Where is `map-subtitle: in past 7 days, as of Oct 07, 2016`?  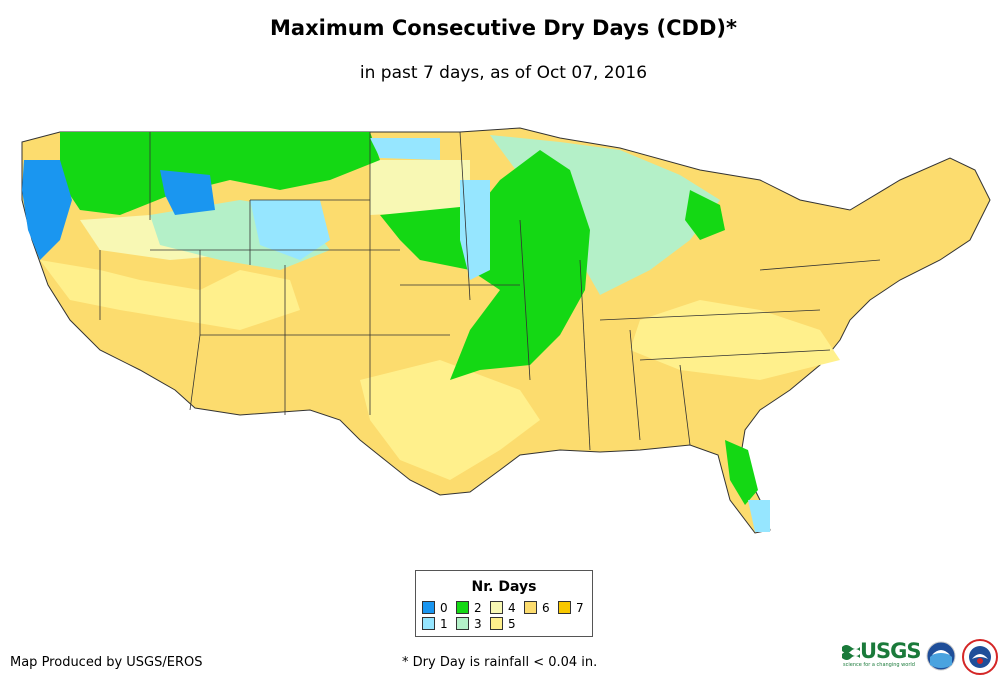
map-subtitle: in past 7 days, as of Oct 07, 2016 is located at coordinates (503, 73).